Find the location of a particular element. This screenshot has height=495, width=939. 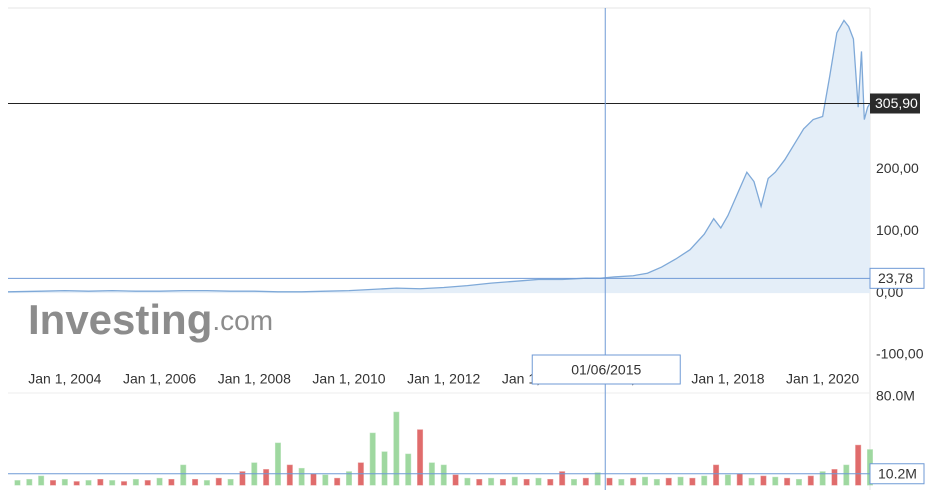

y-tick-label: 100,00 is located at coordinates (897, 230).